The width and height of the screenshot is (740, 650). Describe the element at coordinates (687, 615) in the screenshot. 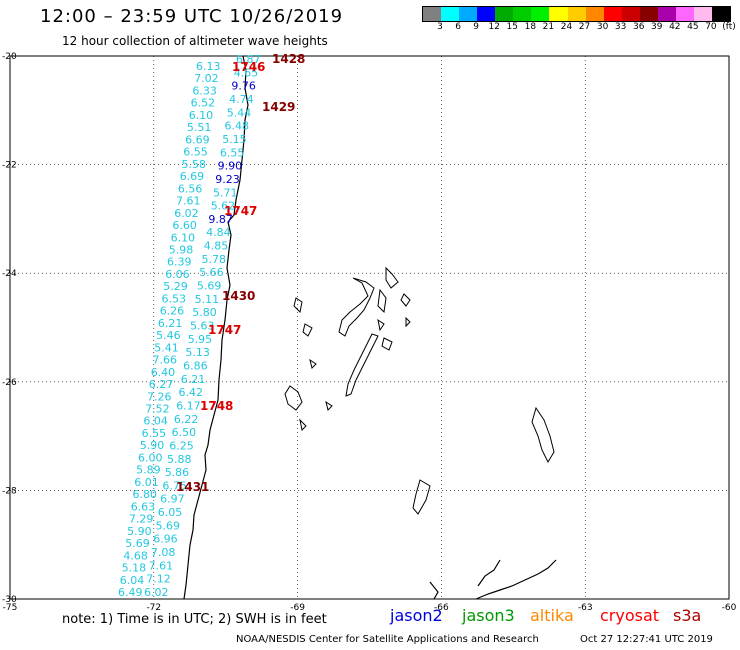

I see `satellite-s3a: s3a` at that location.